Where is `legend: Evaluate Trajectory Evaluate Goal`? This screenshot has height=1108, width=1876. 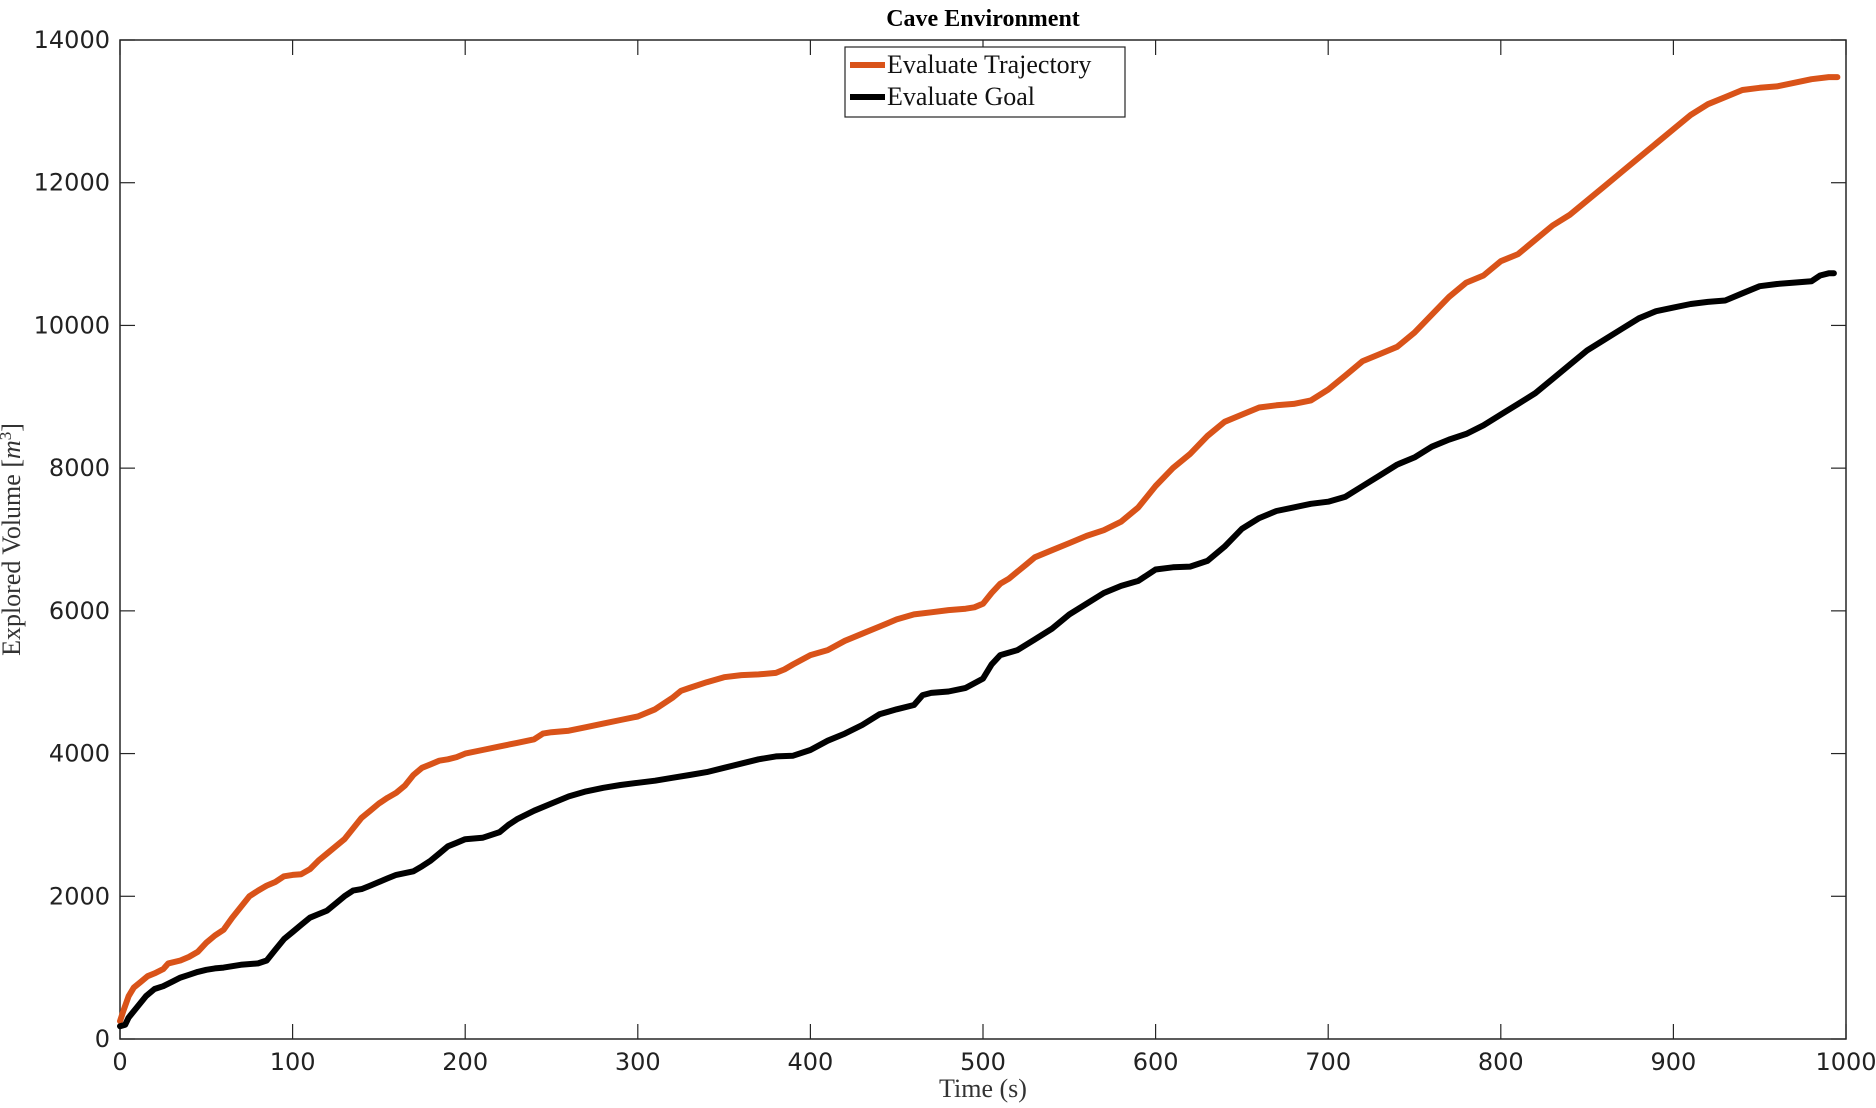
legend: Evaluate Trajectory Evaluate Goal is located at coordinates (985, 82).